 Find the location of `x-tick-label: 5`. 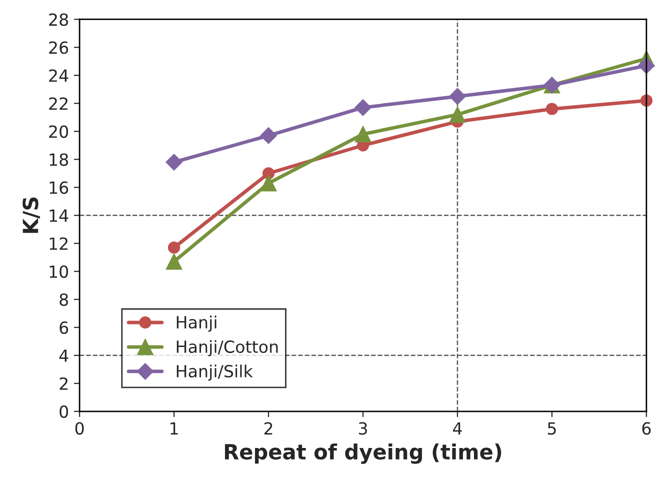

x-tick-label: 5 is located at coordinates (552, 428).